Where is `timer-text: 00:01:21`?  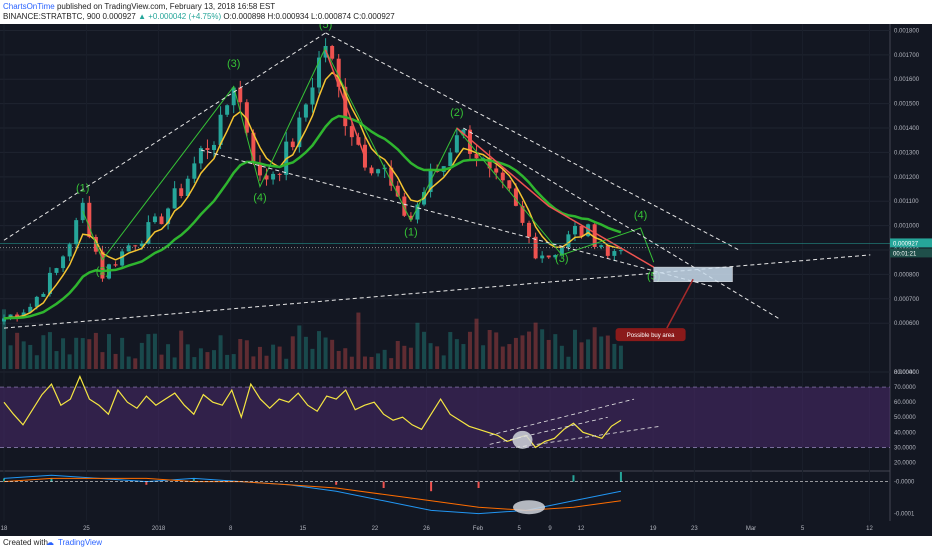 timer-text: 00:01:21 is located at coordinates (905, 254).